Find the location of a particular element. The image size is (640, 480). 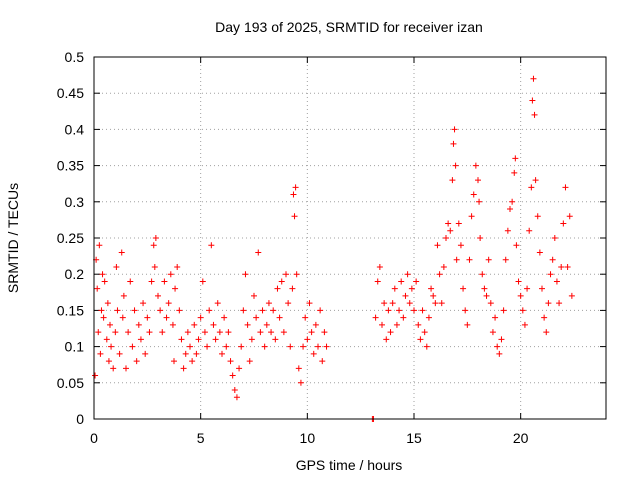

x-tick-label: 10 is located at coordinates (308, 438).